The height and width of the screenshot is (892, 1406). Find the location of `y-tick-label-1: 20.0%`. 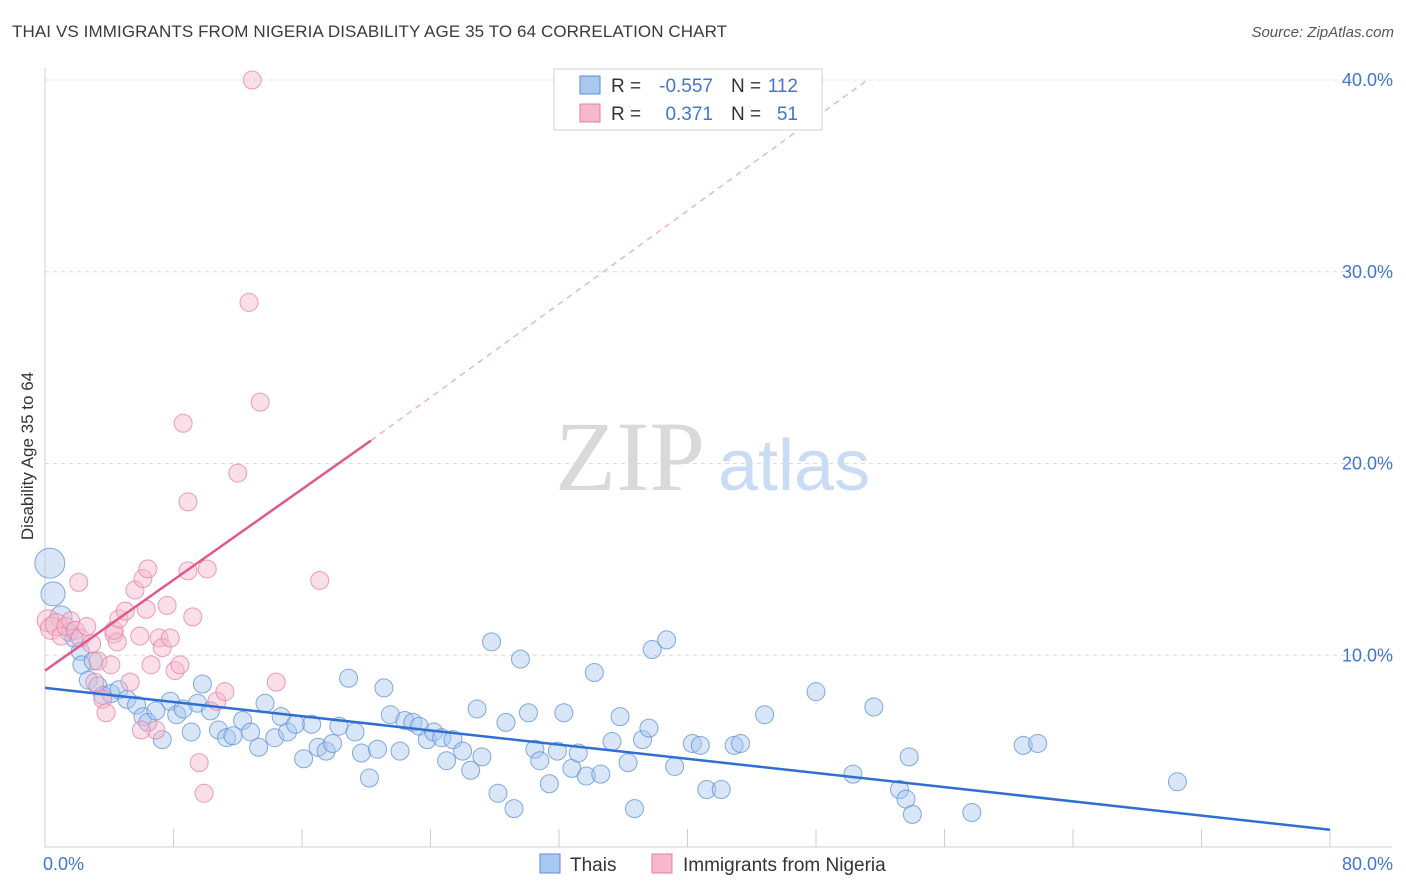

y-tick-label-1: 20.0% is located at coordinates (1367, 464).